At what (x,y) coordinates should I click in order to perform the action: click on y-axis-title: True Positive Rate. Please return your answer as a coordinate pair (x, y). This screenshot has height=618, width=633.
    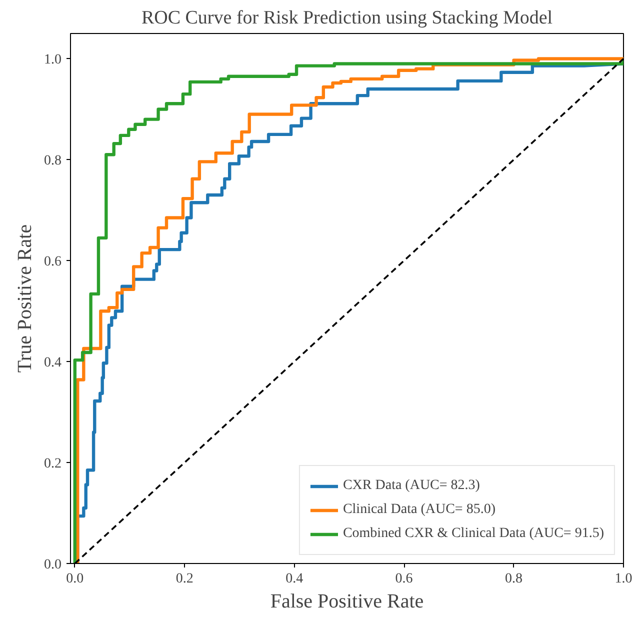
    Looking at the image, I should click on (25, 298).